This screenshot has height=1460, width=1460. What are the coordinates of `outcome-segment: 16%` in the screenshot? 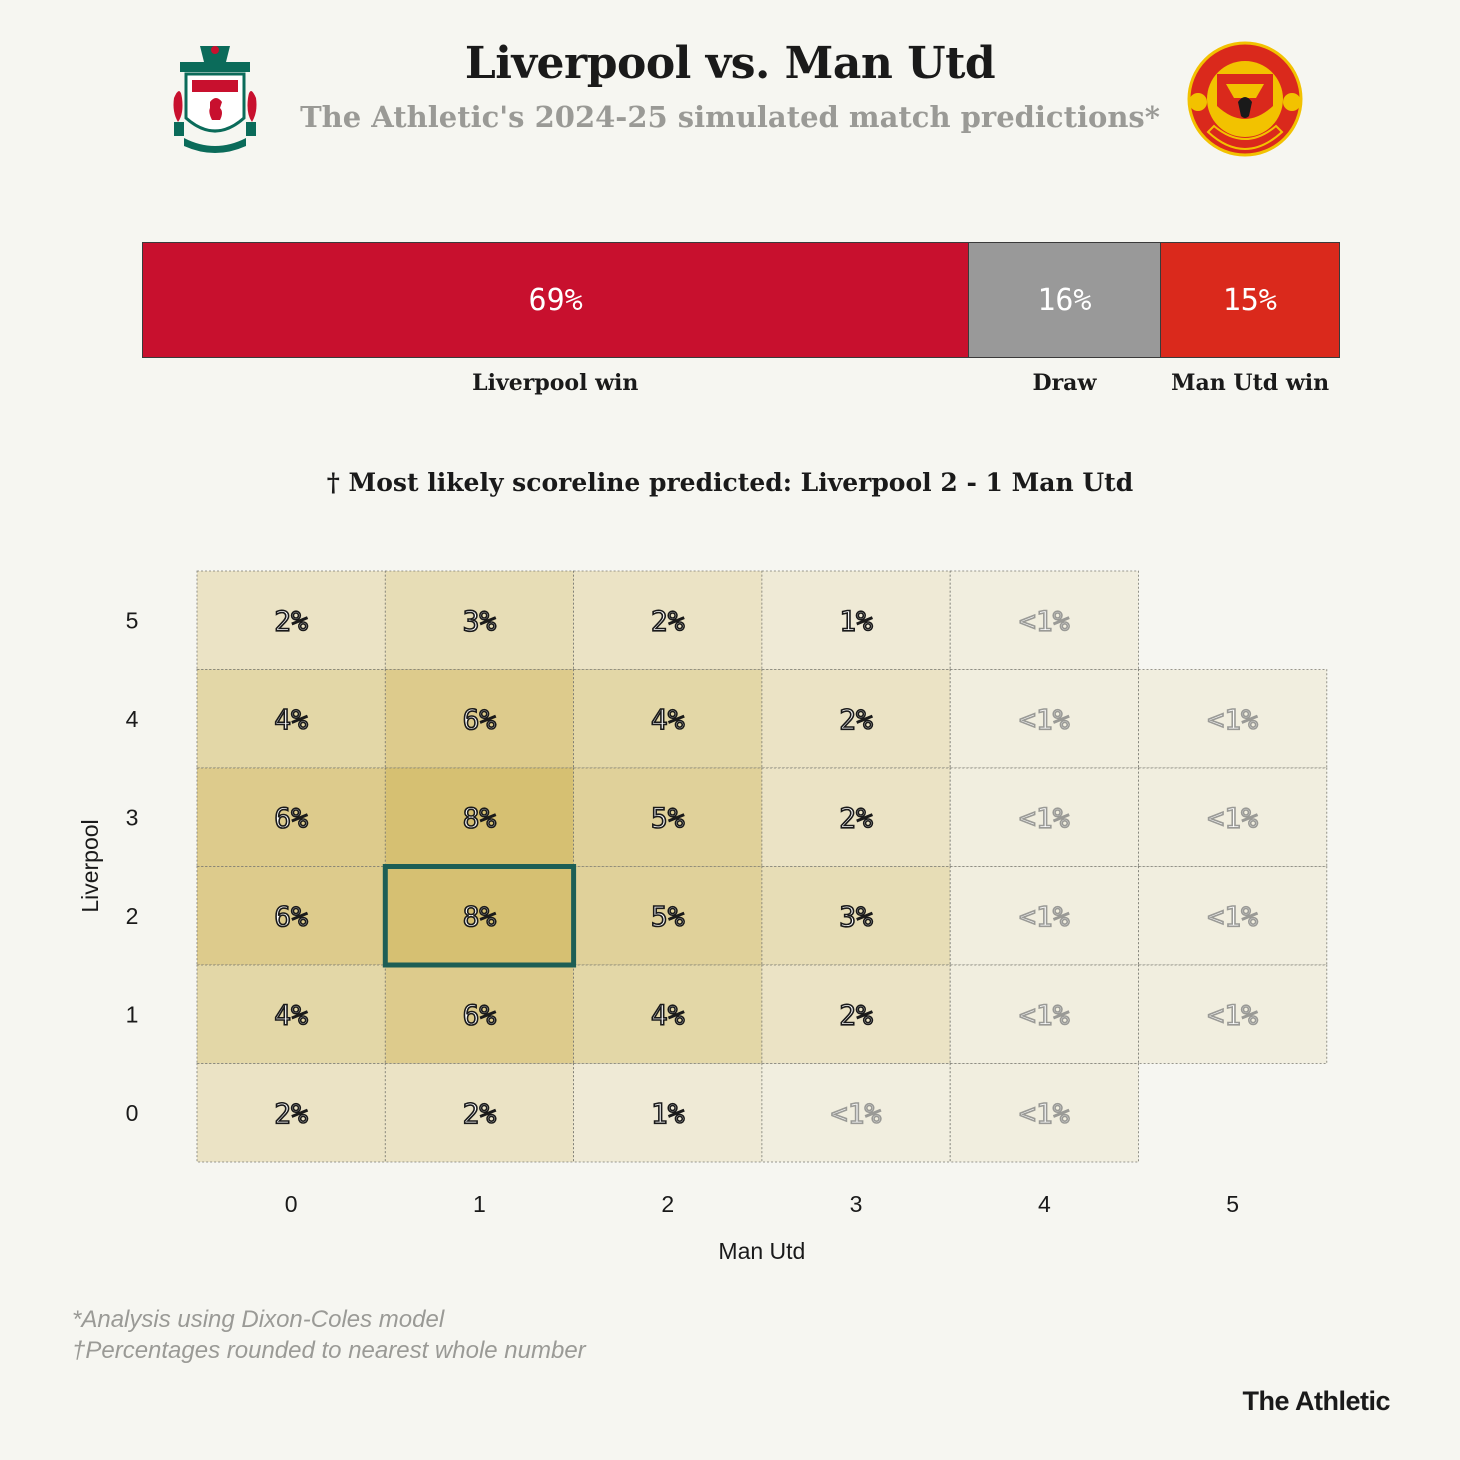 It's located at (1064, 300).